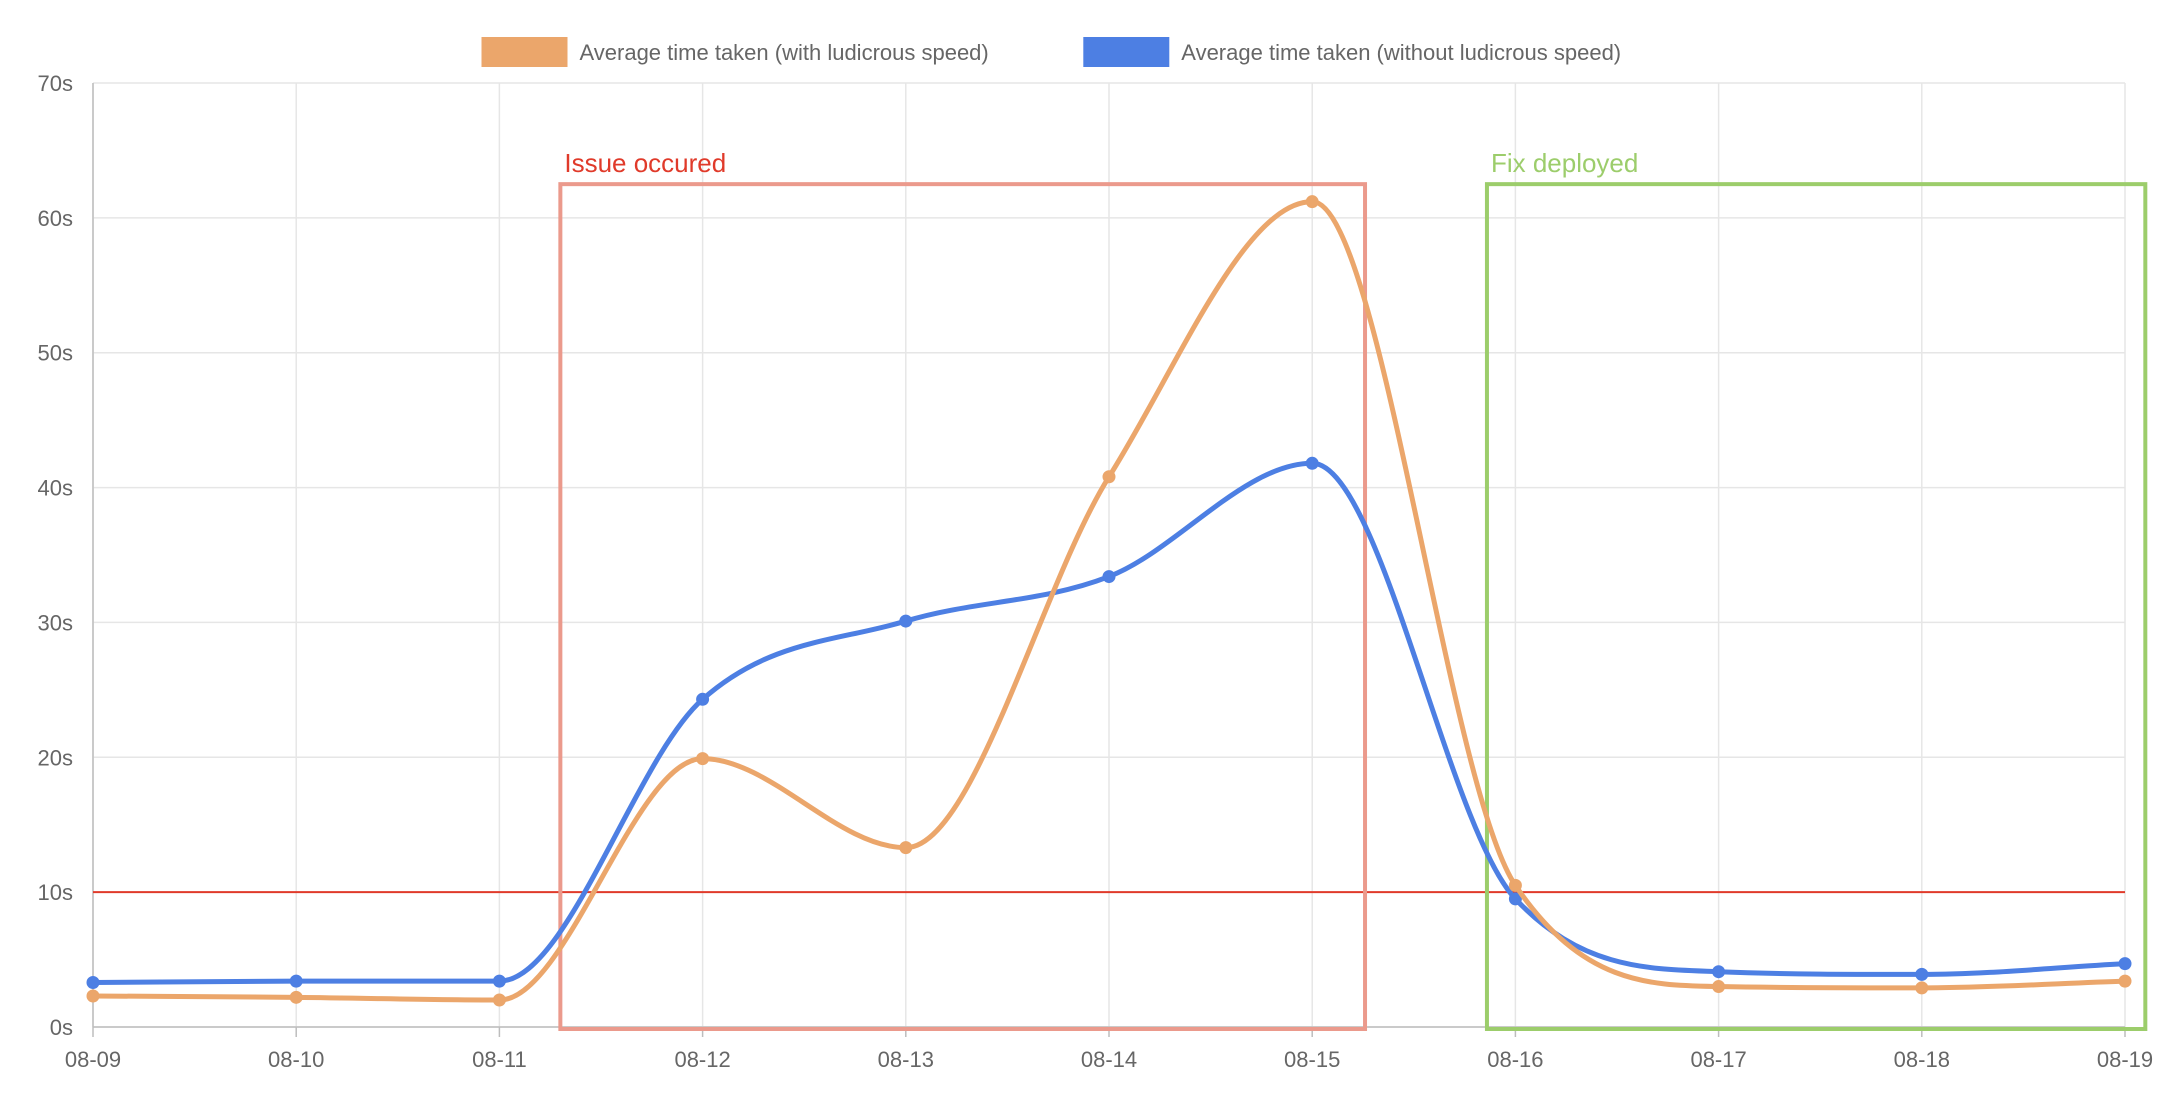 The height and width of the screenshot is (1101, 2182). What do you see at coordinates (1564, 163) in the screenshot?
I see `fix-annotation-label: Fix deployed` at bounding box center [1564, 163].